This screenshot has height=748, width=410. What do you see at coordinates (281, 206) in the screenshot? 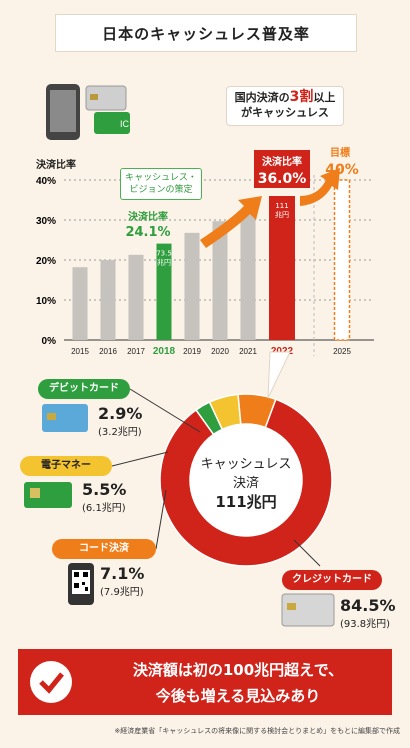
I see `bar-inner-label: 111` at bounding box center [281, 206].